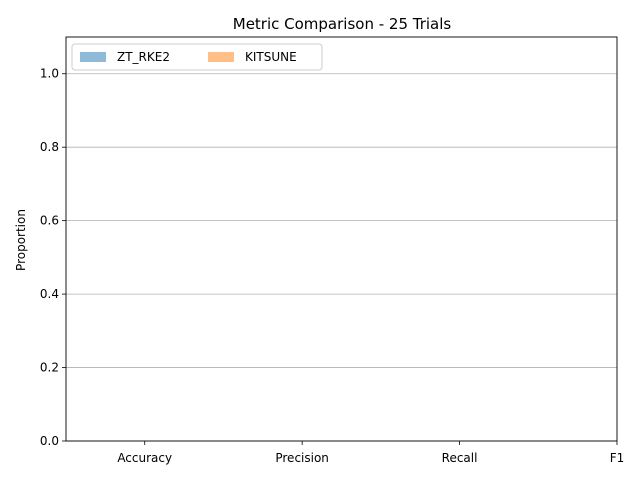 The width and height of the screenshot is (640, 484). I want to click on legend: ZT_RKE2 KITSUNE, so click(197, 57).